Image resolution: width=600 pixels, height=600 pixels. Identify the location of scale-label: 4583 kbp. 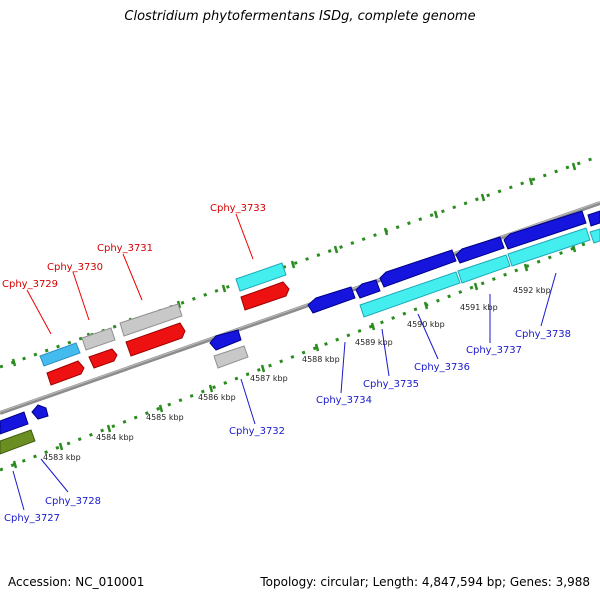
(62, 457).